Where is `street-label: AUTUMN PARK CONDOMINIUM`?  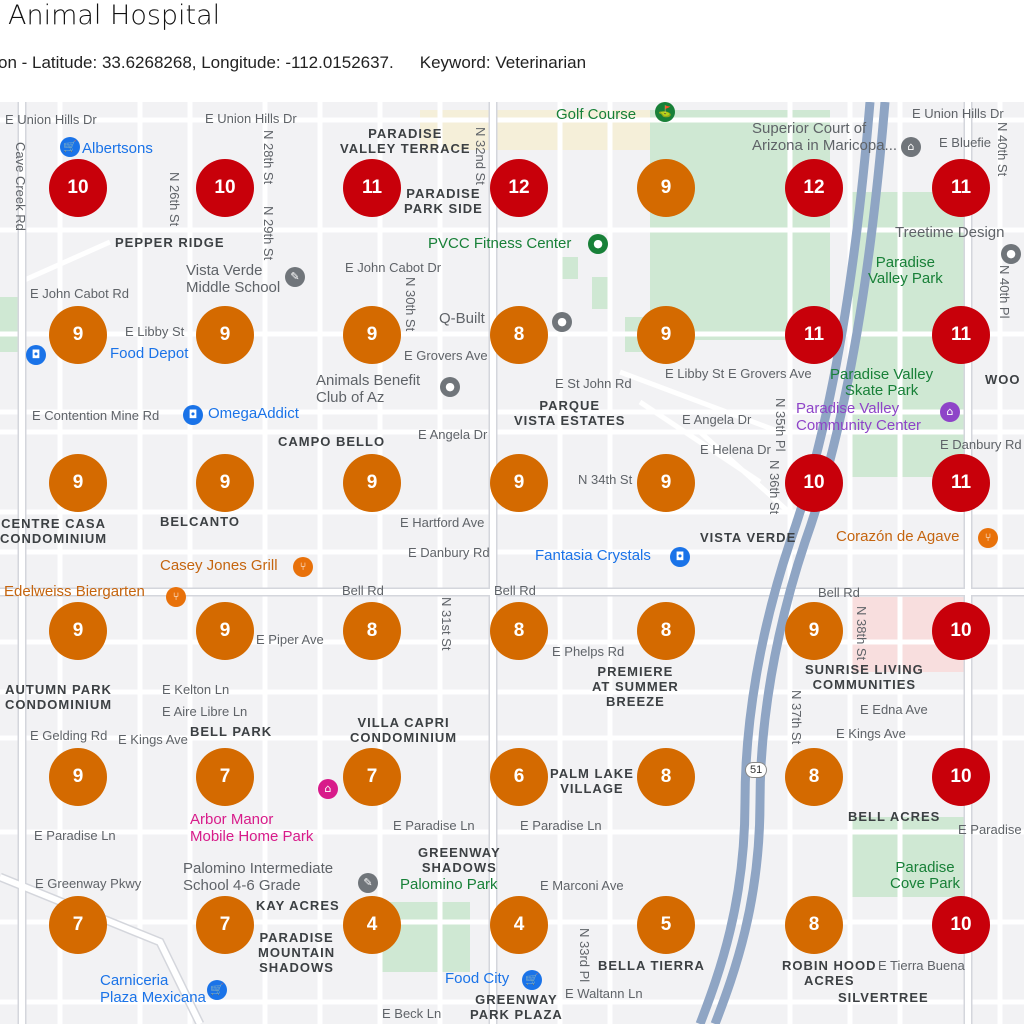
street-label: AUTUMN PARK CONDOMINIUM is located at coordinates (59, 697).